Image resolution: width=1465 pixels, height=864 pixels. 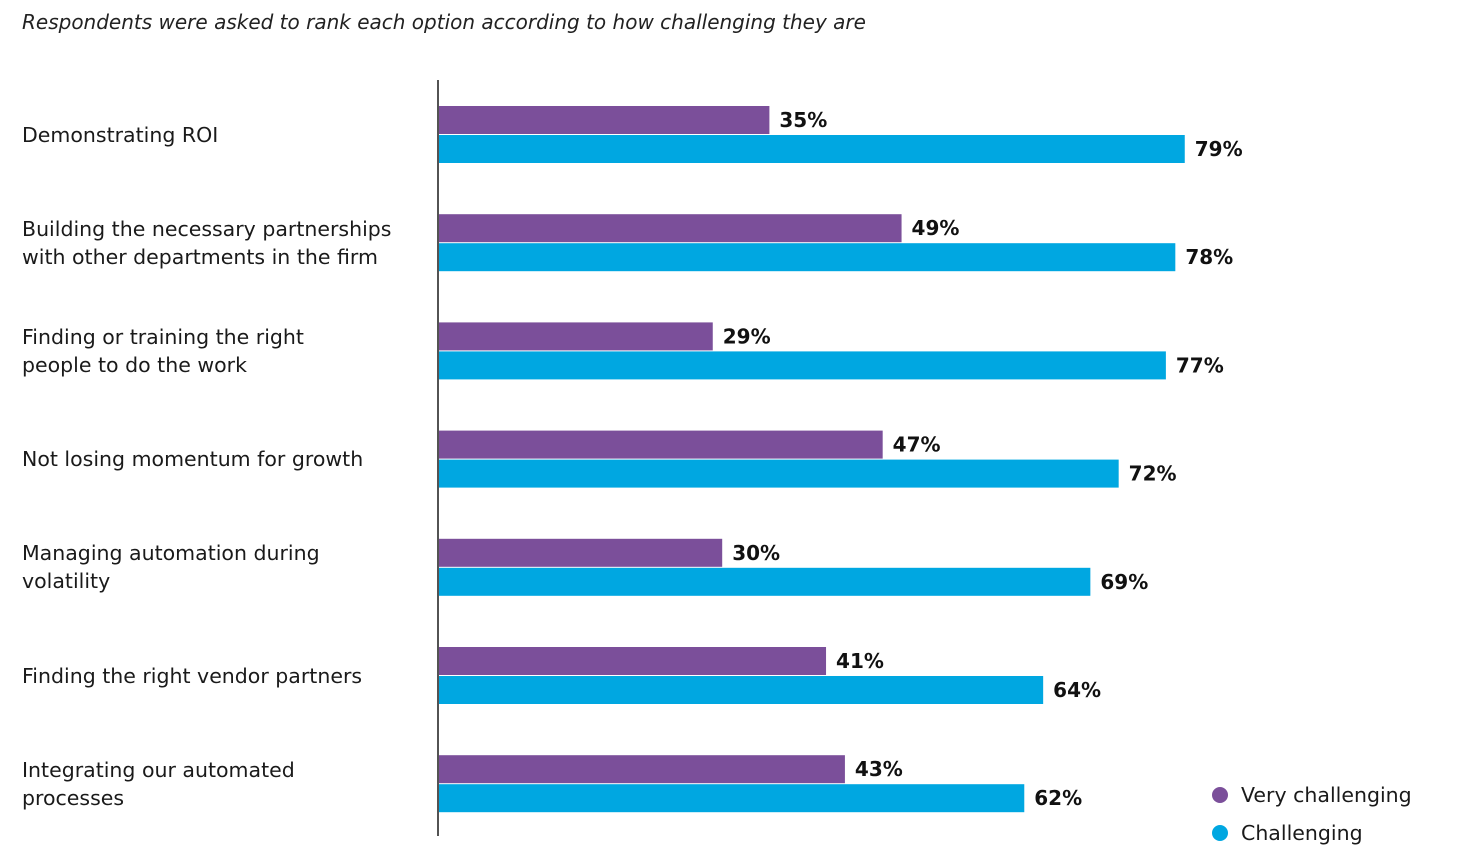 What do you see at coordinates (120, 134) in the screenshot?
I see `category-label-line: Demonstrating ROI` at bounding box center [120, 134].